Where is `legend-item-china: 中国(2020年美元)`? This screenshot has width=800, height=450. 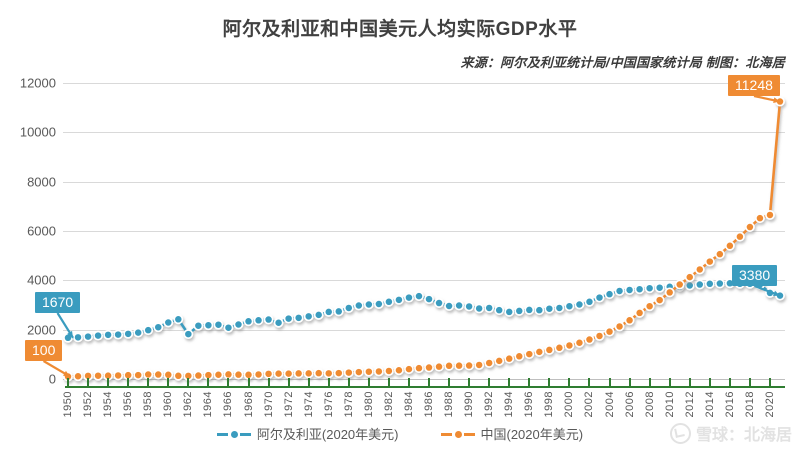 legend-item-china: 中国(2020年美元) is located at coordinates (511, 433).